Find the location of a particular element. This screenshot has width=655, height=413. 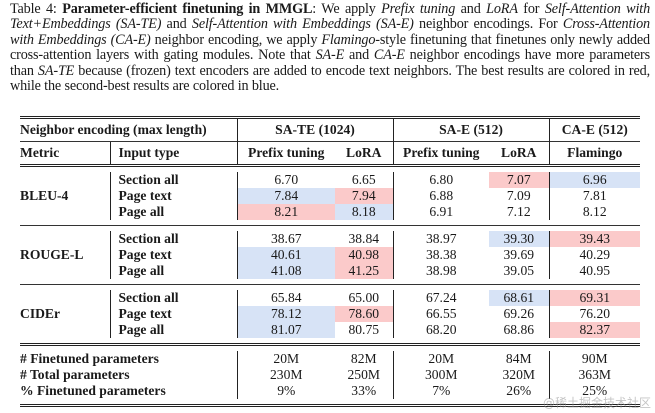

caption-italic-term: LoRA is located at coordinates (502, 9).